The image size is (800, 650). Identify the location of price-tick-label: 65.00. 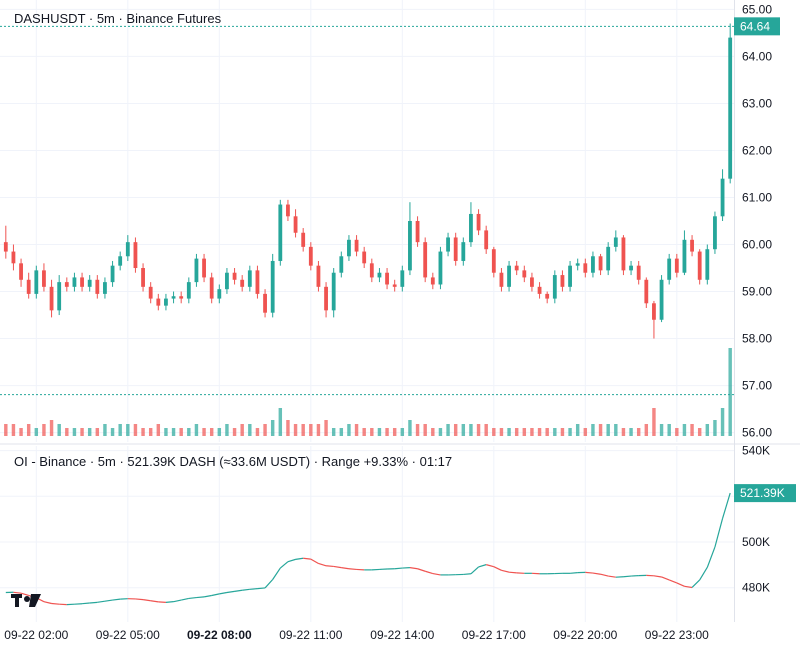
(757, 9).